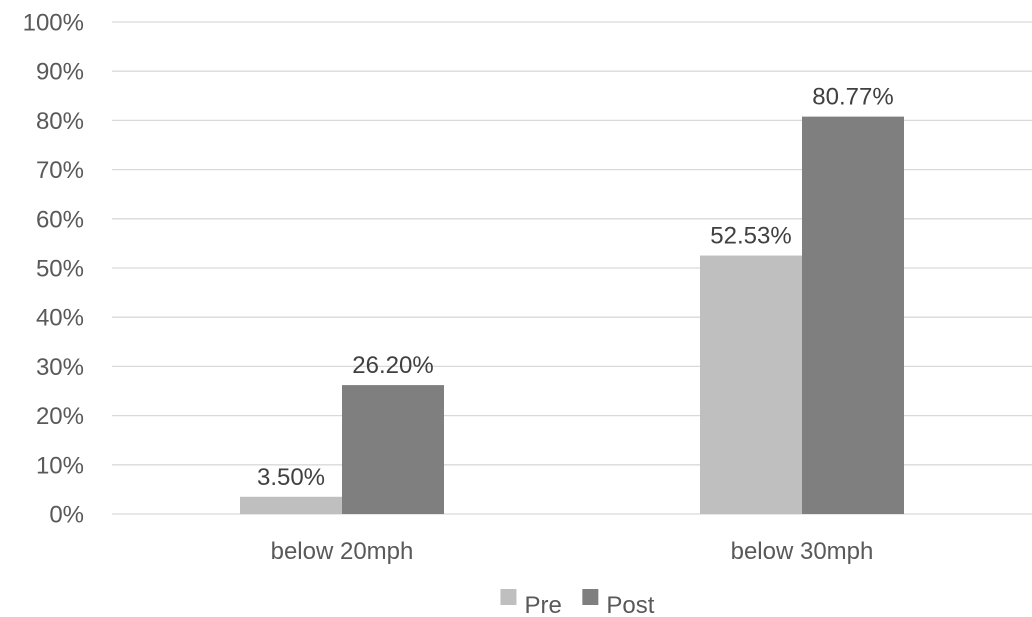 The height and width of the screenshot is (617, 1032). Describe the element at coordinates (60, 72) in the screenshot. I see `y-tick-label: 90%` at that location.